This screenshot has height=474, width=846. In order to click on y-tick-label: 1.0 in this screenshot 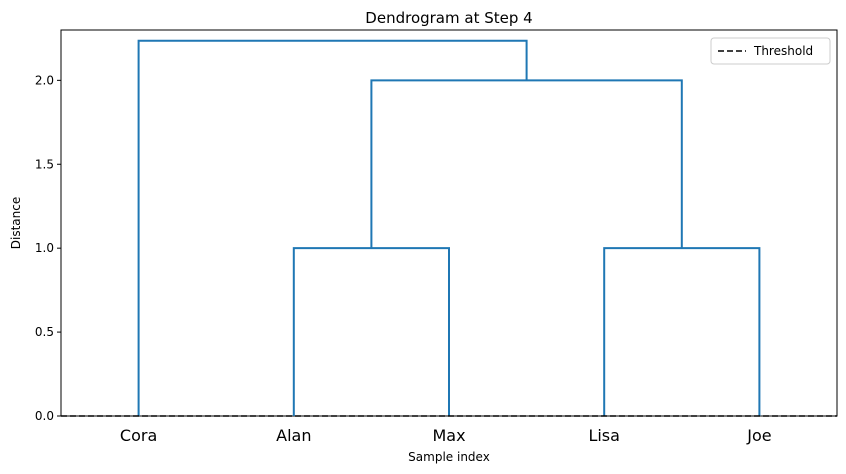, I will do `click(44, 248)`.